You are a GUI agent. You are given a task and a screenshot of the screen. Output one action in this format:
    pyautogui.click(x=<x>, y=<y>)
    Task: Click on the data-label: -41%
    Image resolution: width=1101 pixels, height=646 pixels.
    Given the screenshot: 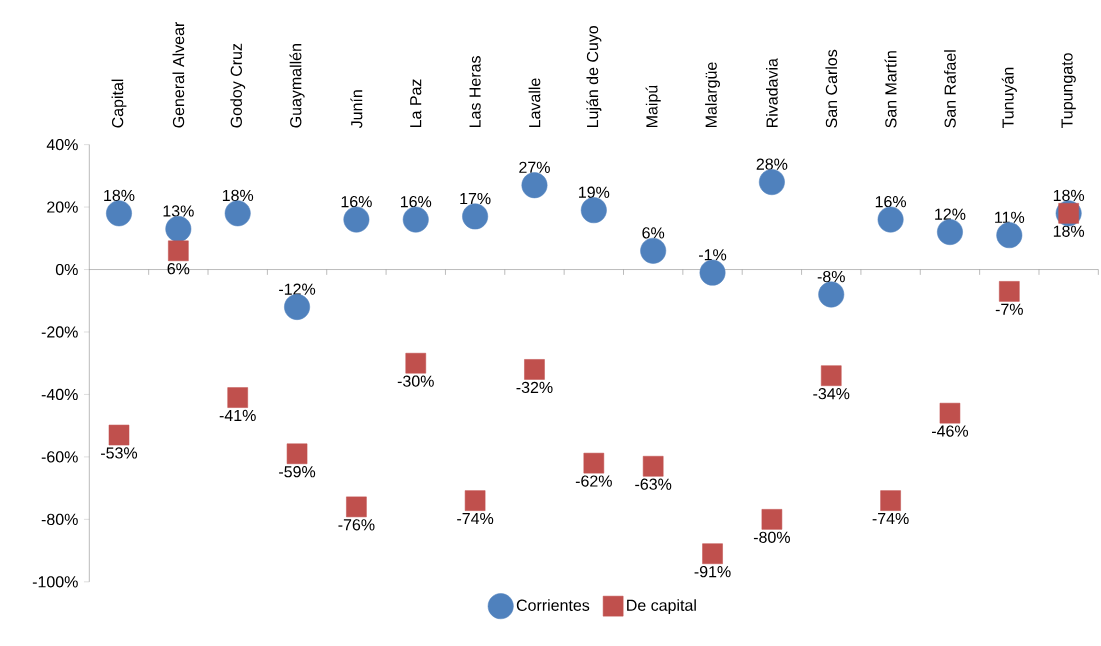 What is the action you would take?
    pyautogui.click(x=237, y=415)
    